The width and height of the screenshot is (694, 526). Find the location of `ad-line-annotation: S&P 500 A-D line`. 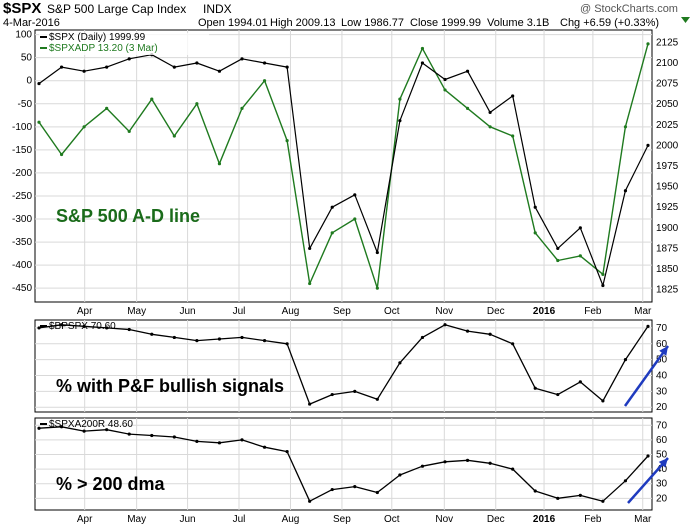

ad-line-annotation: S&P 500 A-D line is located at coordinates (128, 216).